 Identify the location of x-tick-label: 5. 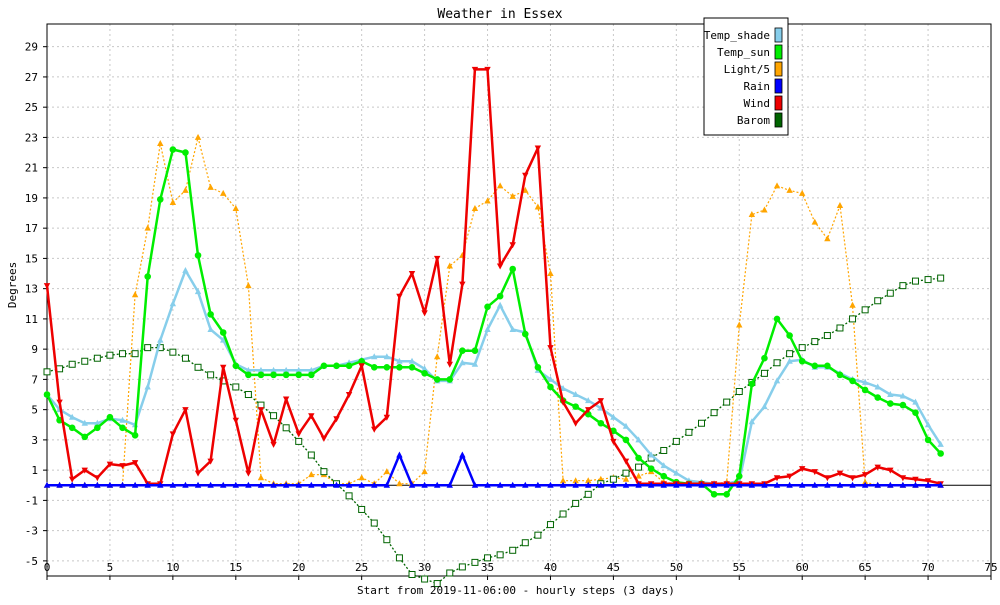
(110, 567).